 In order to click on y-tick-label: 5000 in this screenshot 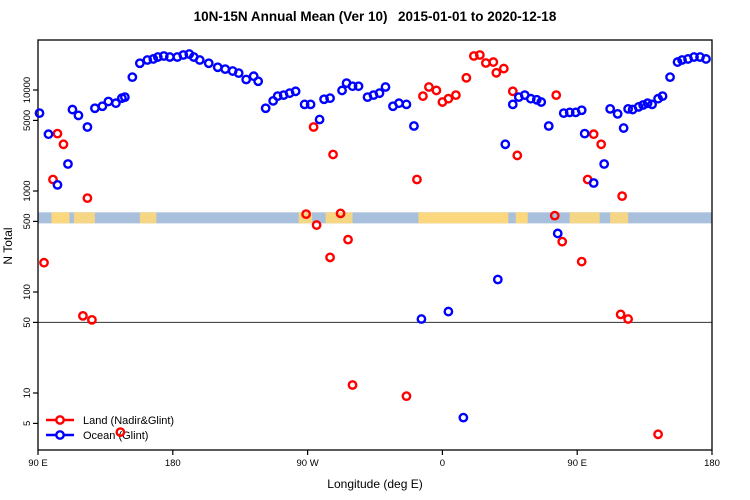, I will do `click(27, 120)`.